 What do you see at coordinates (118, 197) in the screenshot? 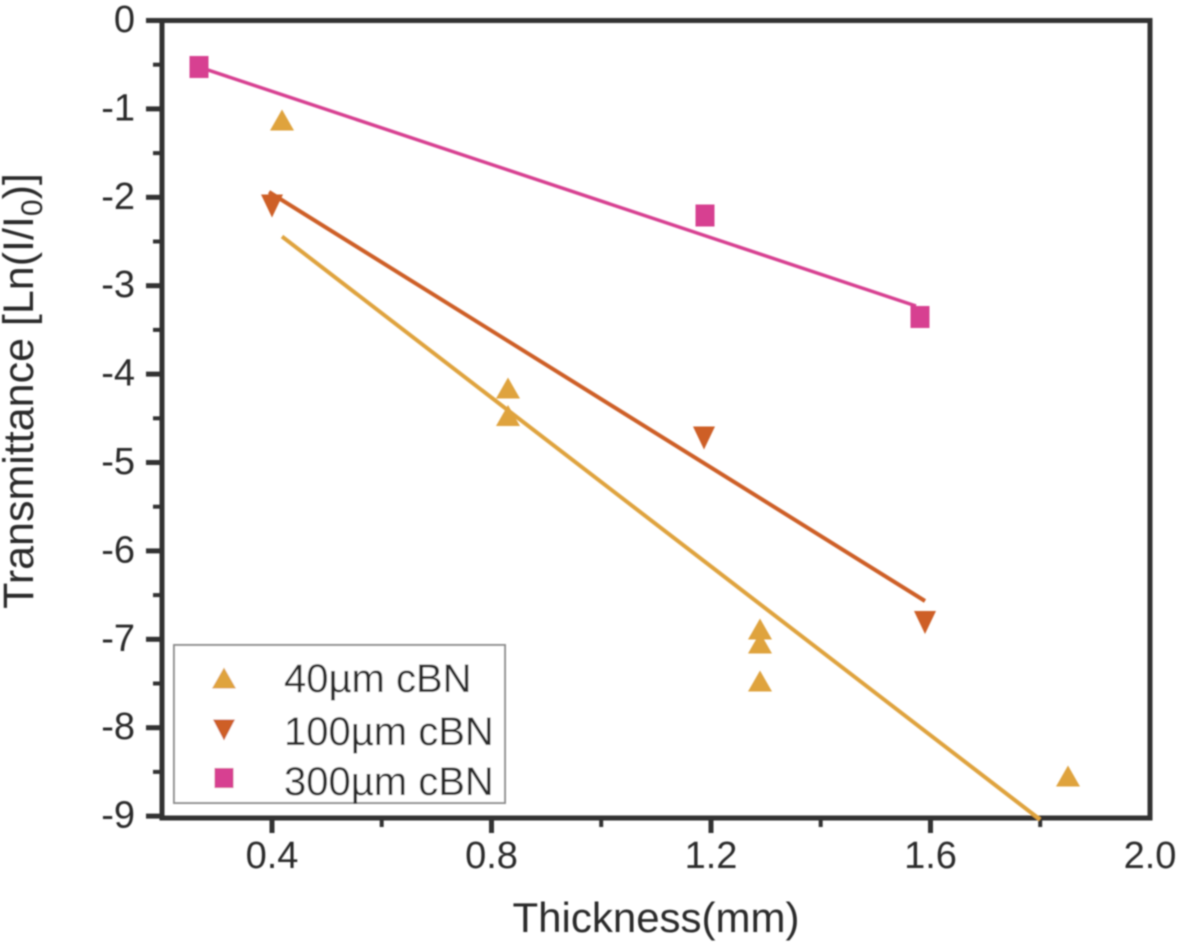
I see `svg-text: -2` at bounding box center [118, 197].